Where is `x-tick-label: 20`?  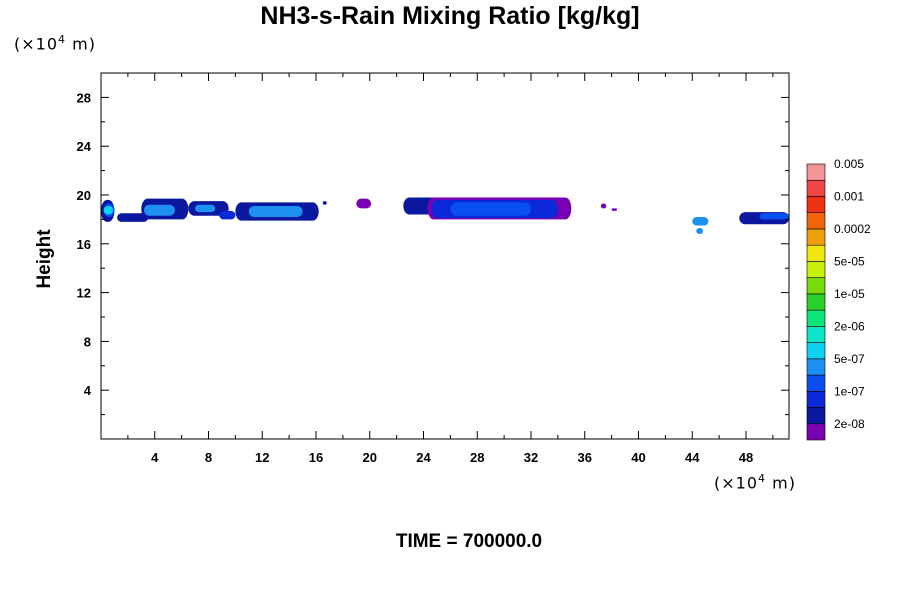 x-tick-label: 20 is located at coordinates (370, 457).